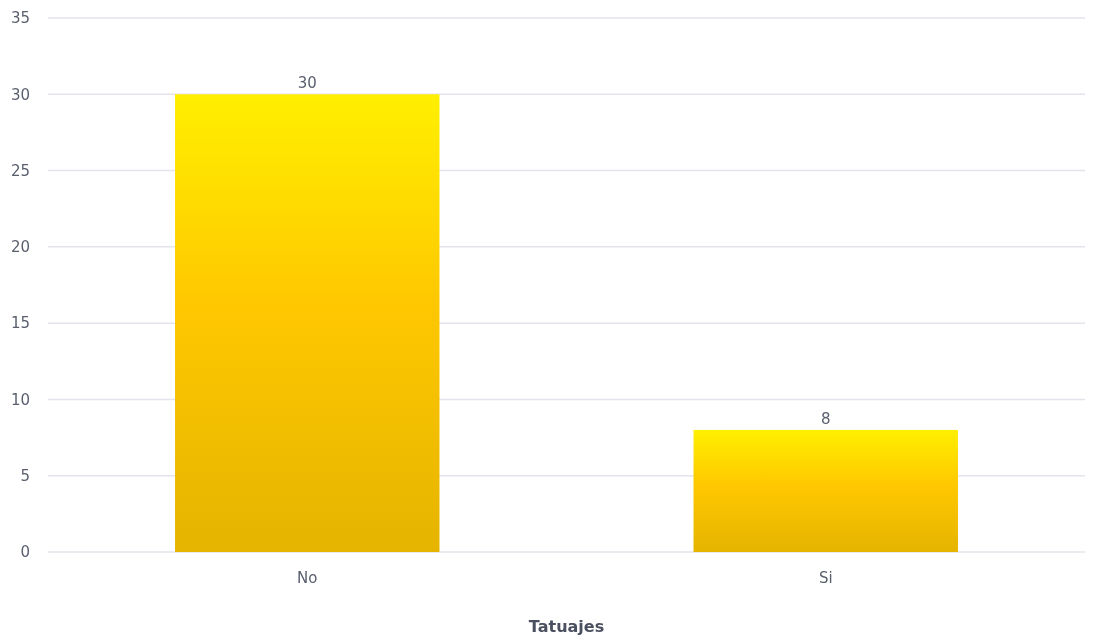 Image resolution: width=1101 pixels, height=637 pixels. What do you see at coordinates (20, 18) in the screenshot?
I see `y-tick-label: 35` at bounding box center [20, 18].